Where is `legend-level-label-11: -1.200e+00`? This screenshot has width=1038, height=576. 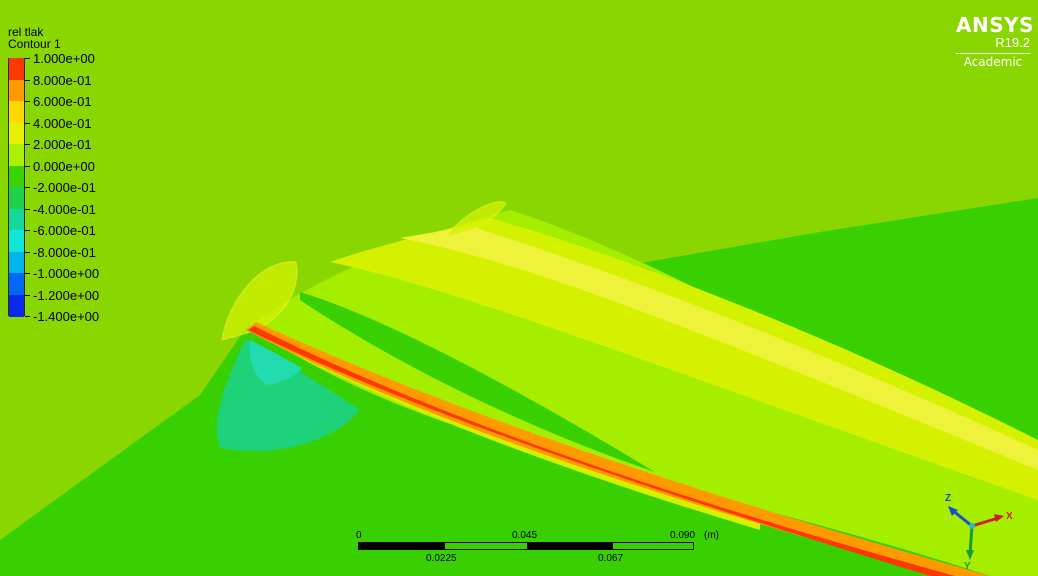 legend-level-label-11: -1.200e+00 is located at coordinates (66, 295).